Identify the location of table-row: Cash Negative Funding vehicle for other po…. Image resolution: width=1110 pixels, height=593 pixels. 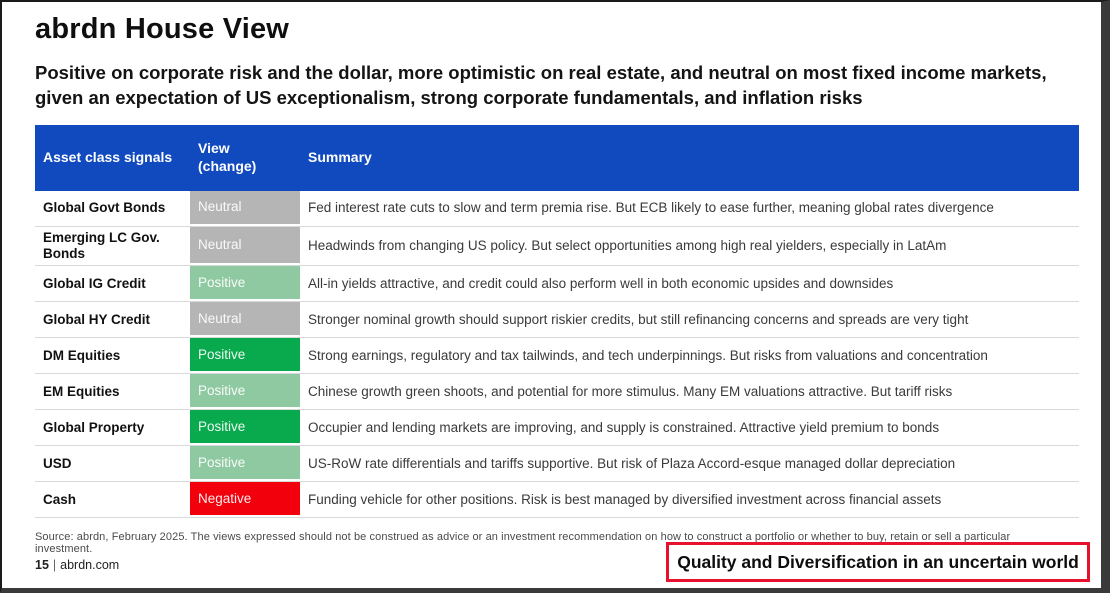
(557, 500).